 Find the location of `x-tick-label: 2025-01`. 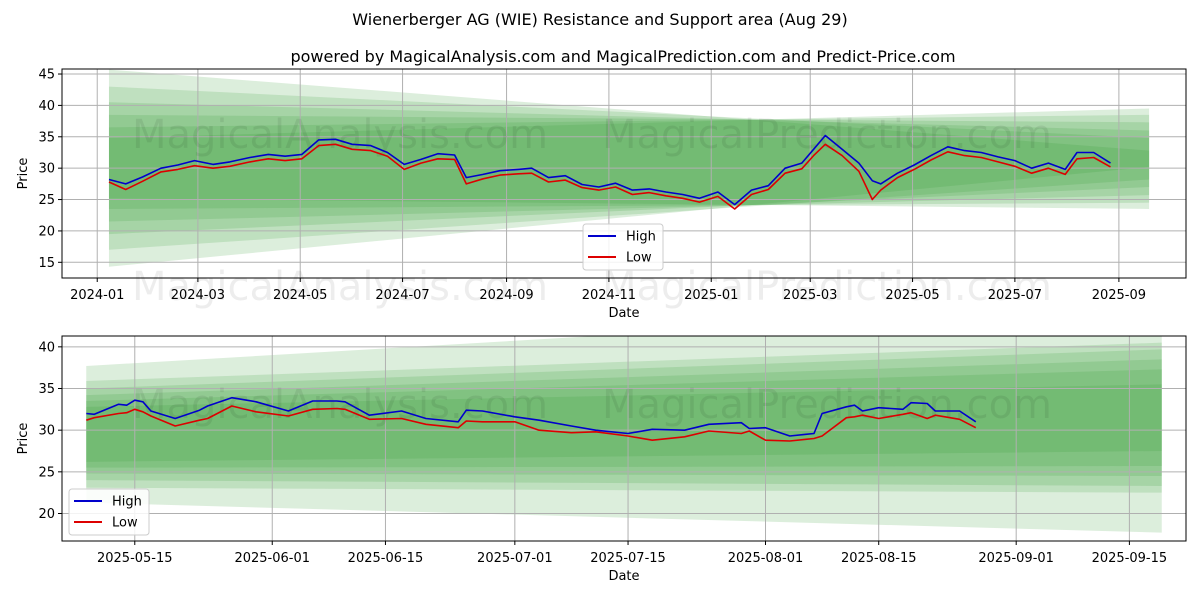

x-tick-label: 2025-01 is located at coordinates (711, 295).